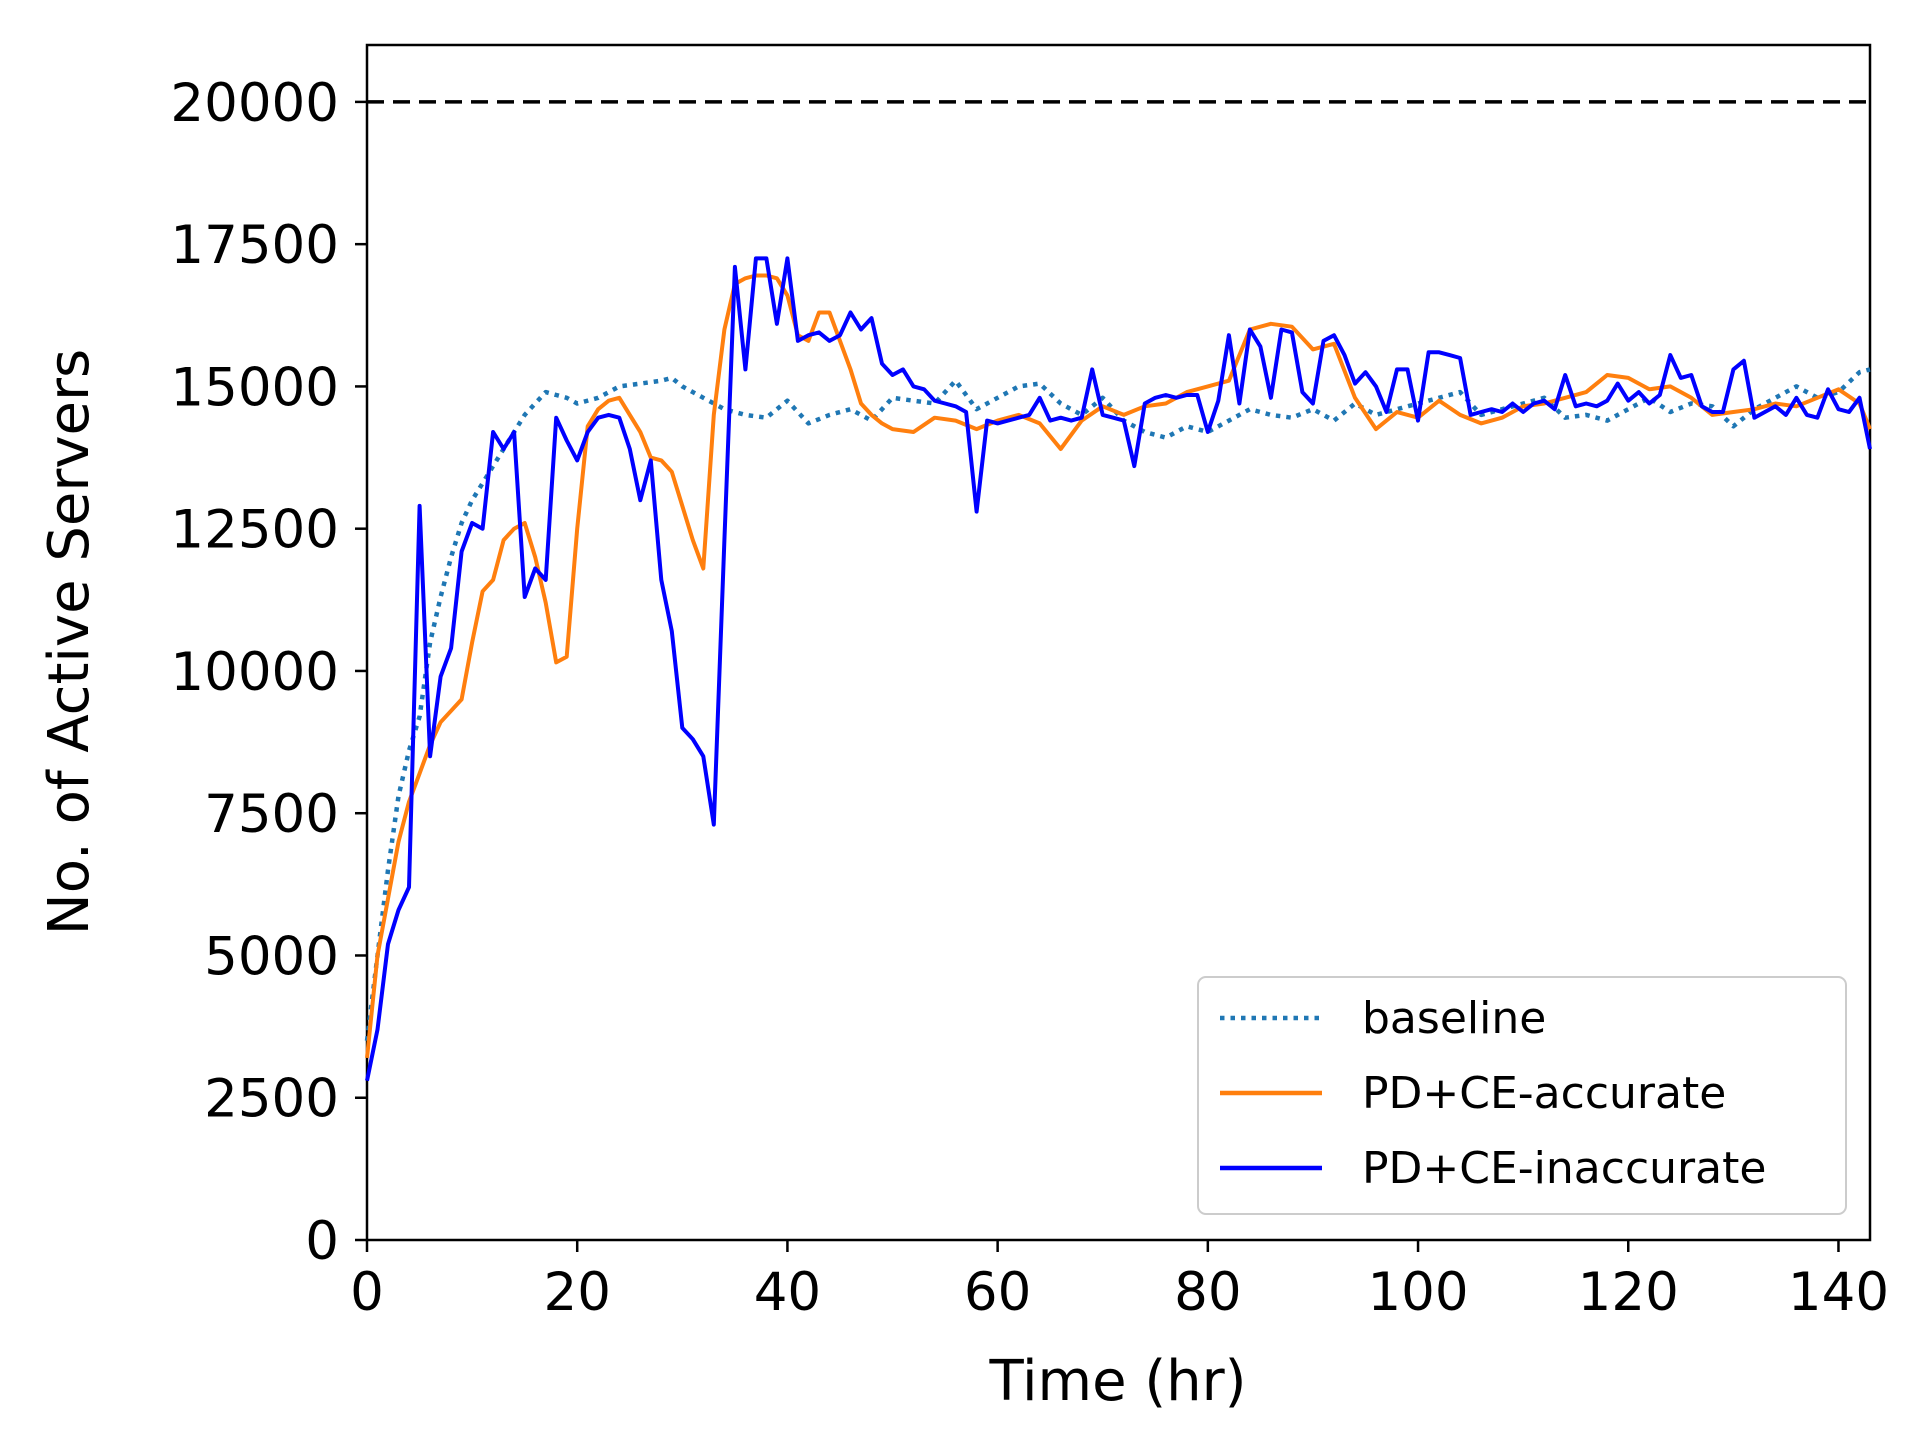 This screenshot has height=1440, width=1921. I want to click on x-axis-label: Time (hr), so click(1117, 1381).